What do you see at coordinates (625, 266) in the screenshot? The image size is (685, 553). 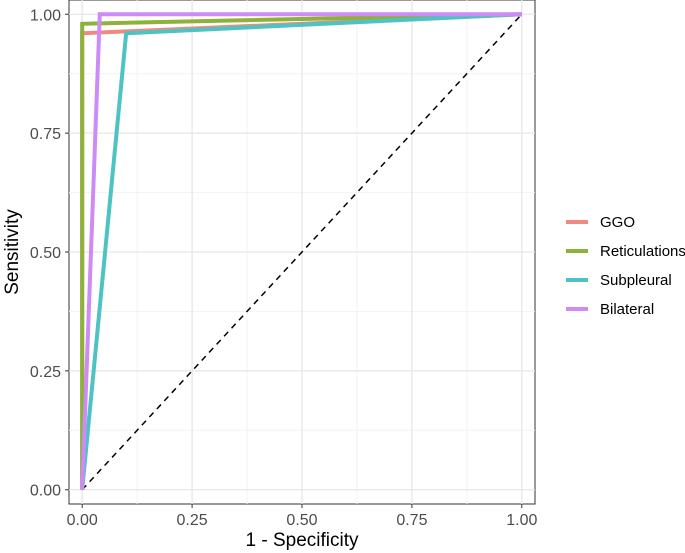 I see `legend: GGO Reticulations Subpleural Bilateral` at bounding box center [625, 266].